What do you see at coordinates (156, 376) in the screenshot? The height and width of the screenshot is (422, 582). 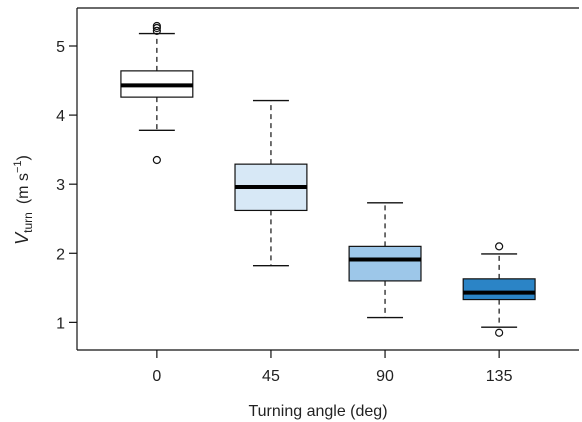 I see `x-tick-label: 0` at bounding box center [156, 376].